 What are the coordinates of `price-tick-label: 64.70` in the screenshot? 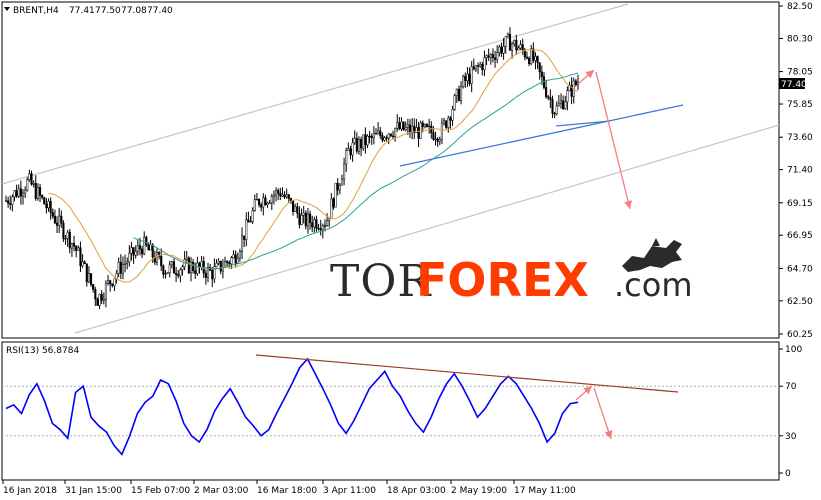 It's located at (800, 269).